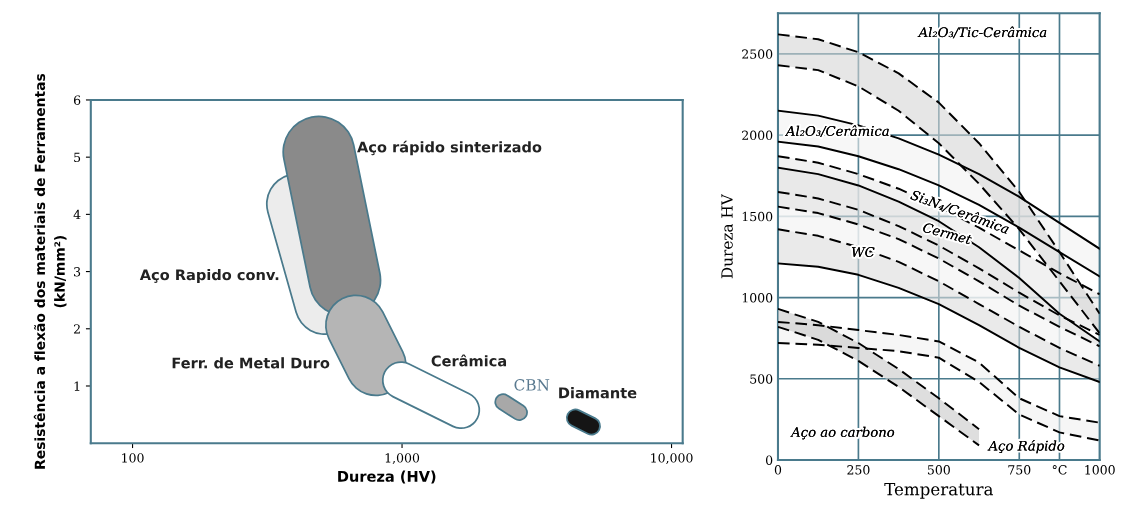 The height and width of the screenshot is (510, 1121). Describe the element at coordinates (938, 491) in the screenshot. I see `x-axis-title: Temperatura` at that location.